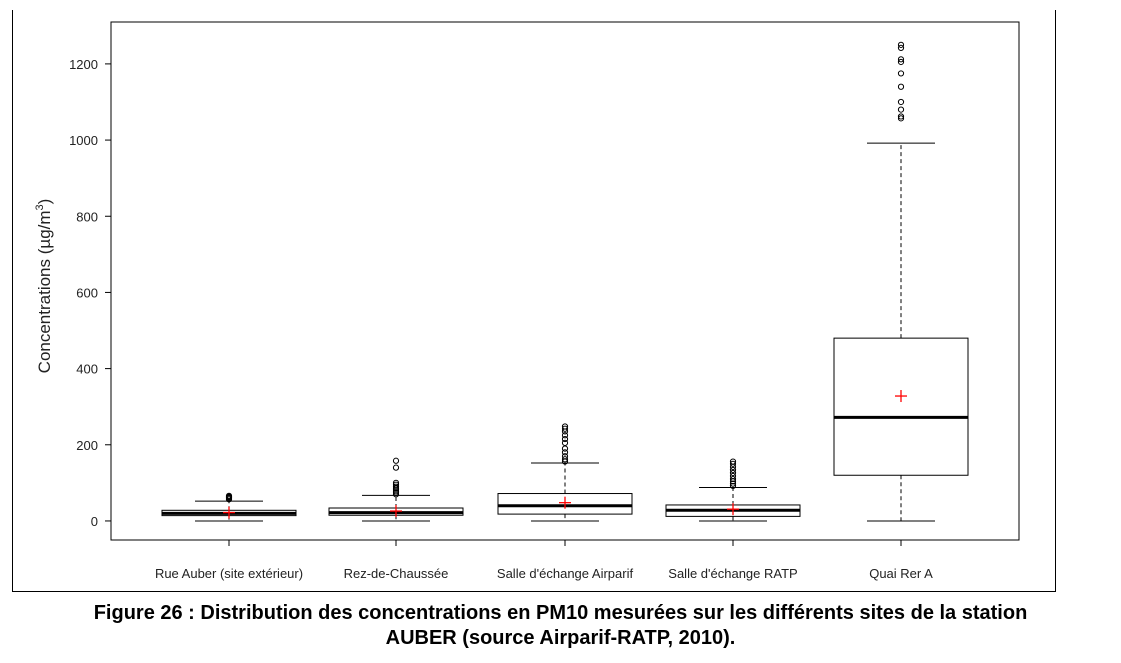  I want to click on x-tick-label: Rue Auber (site extérieur), so click(229, 573).